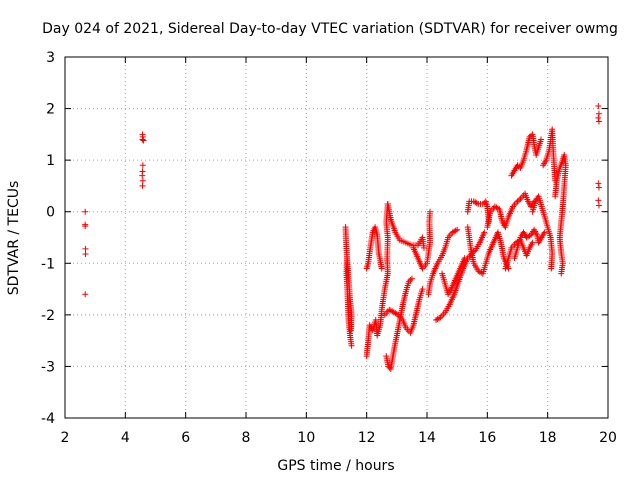  I want to click on y-tick-label: -1, so click(48, 264).